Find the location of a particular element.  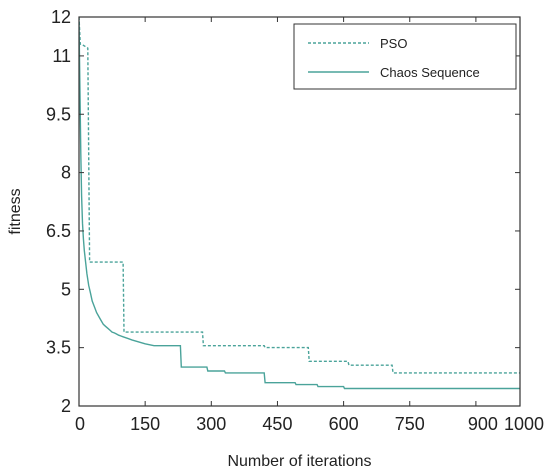

y-tick-label: 3.5 is located at coordinates (58, 348).